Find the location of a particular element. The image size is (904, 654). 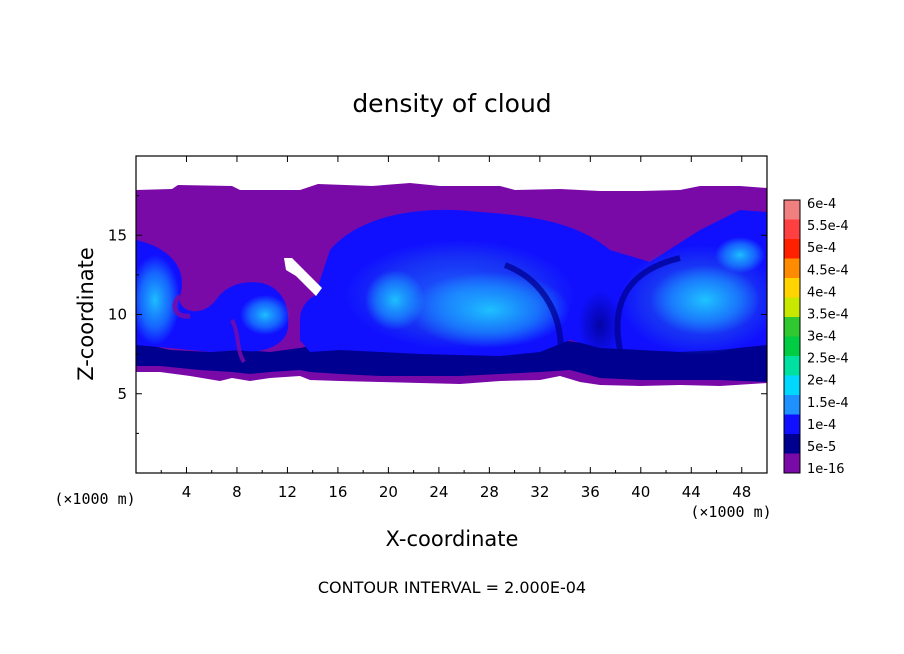

cloud-mid-cell is located at coordinates (326, 319).